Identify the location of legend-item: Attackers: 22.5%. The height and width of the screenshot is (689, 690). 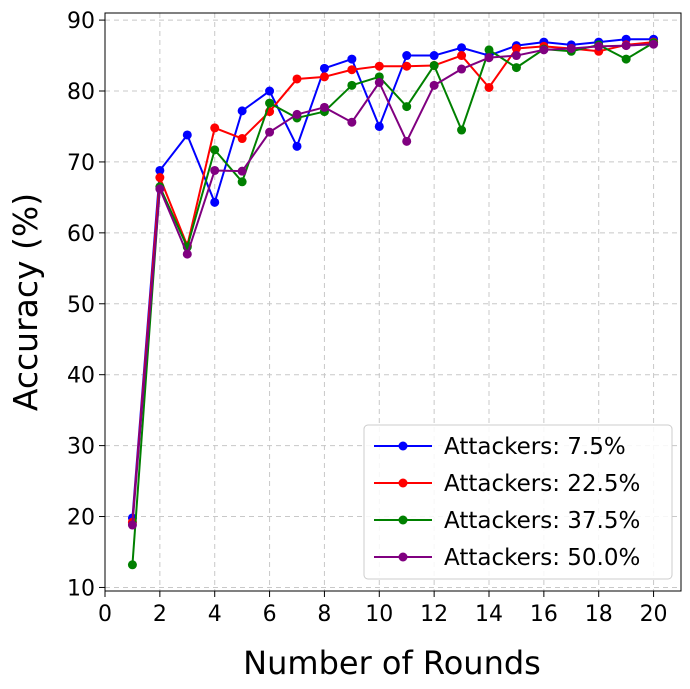
(507, 484).